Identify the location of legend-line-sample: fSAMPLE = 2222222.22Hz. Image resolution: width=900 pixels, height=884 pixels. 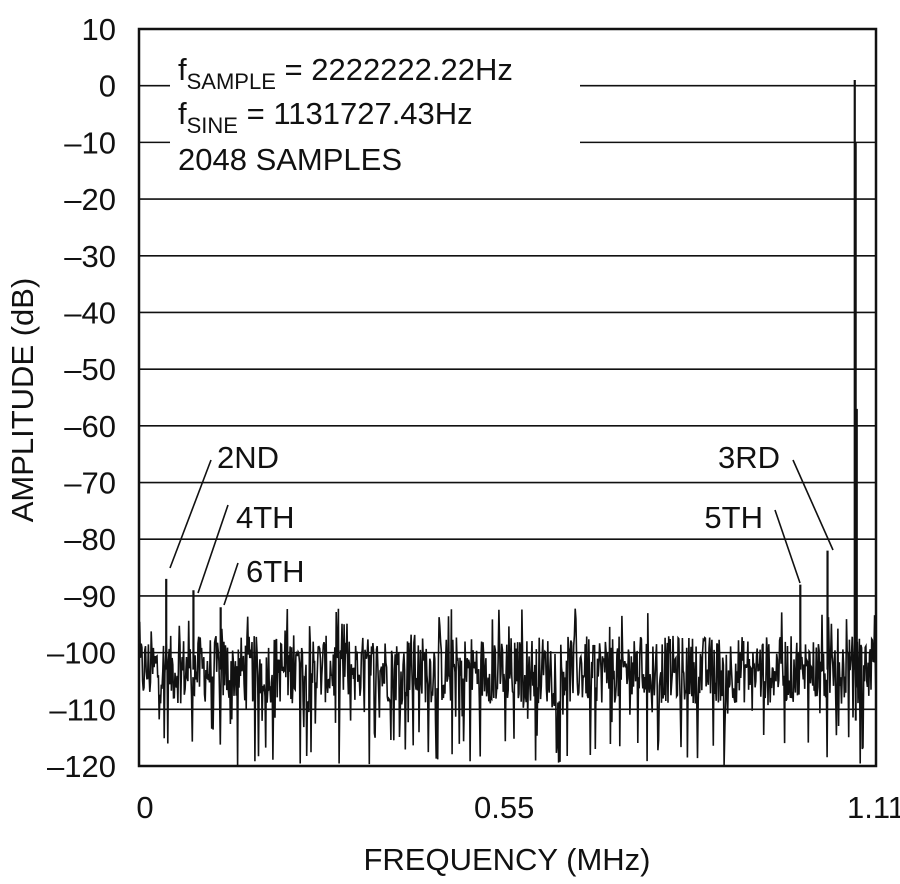
(345, 73).